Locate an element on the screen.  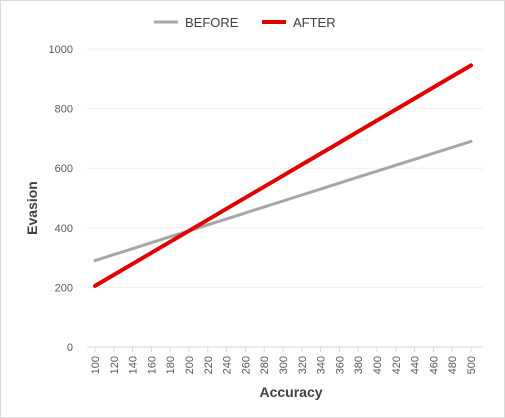
x-tick-label: 360 is located at coordinates (340, 365).